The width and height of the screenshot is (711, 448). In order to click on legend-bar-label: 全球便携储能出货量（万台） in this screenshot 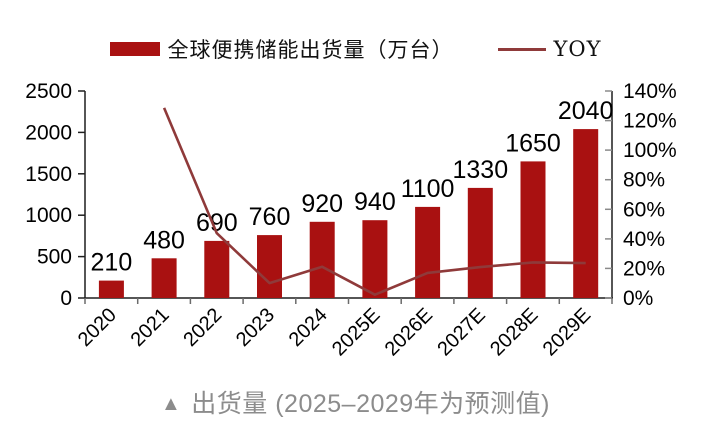, I will do `click(310, 50)`.